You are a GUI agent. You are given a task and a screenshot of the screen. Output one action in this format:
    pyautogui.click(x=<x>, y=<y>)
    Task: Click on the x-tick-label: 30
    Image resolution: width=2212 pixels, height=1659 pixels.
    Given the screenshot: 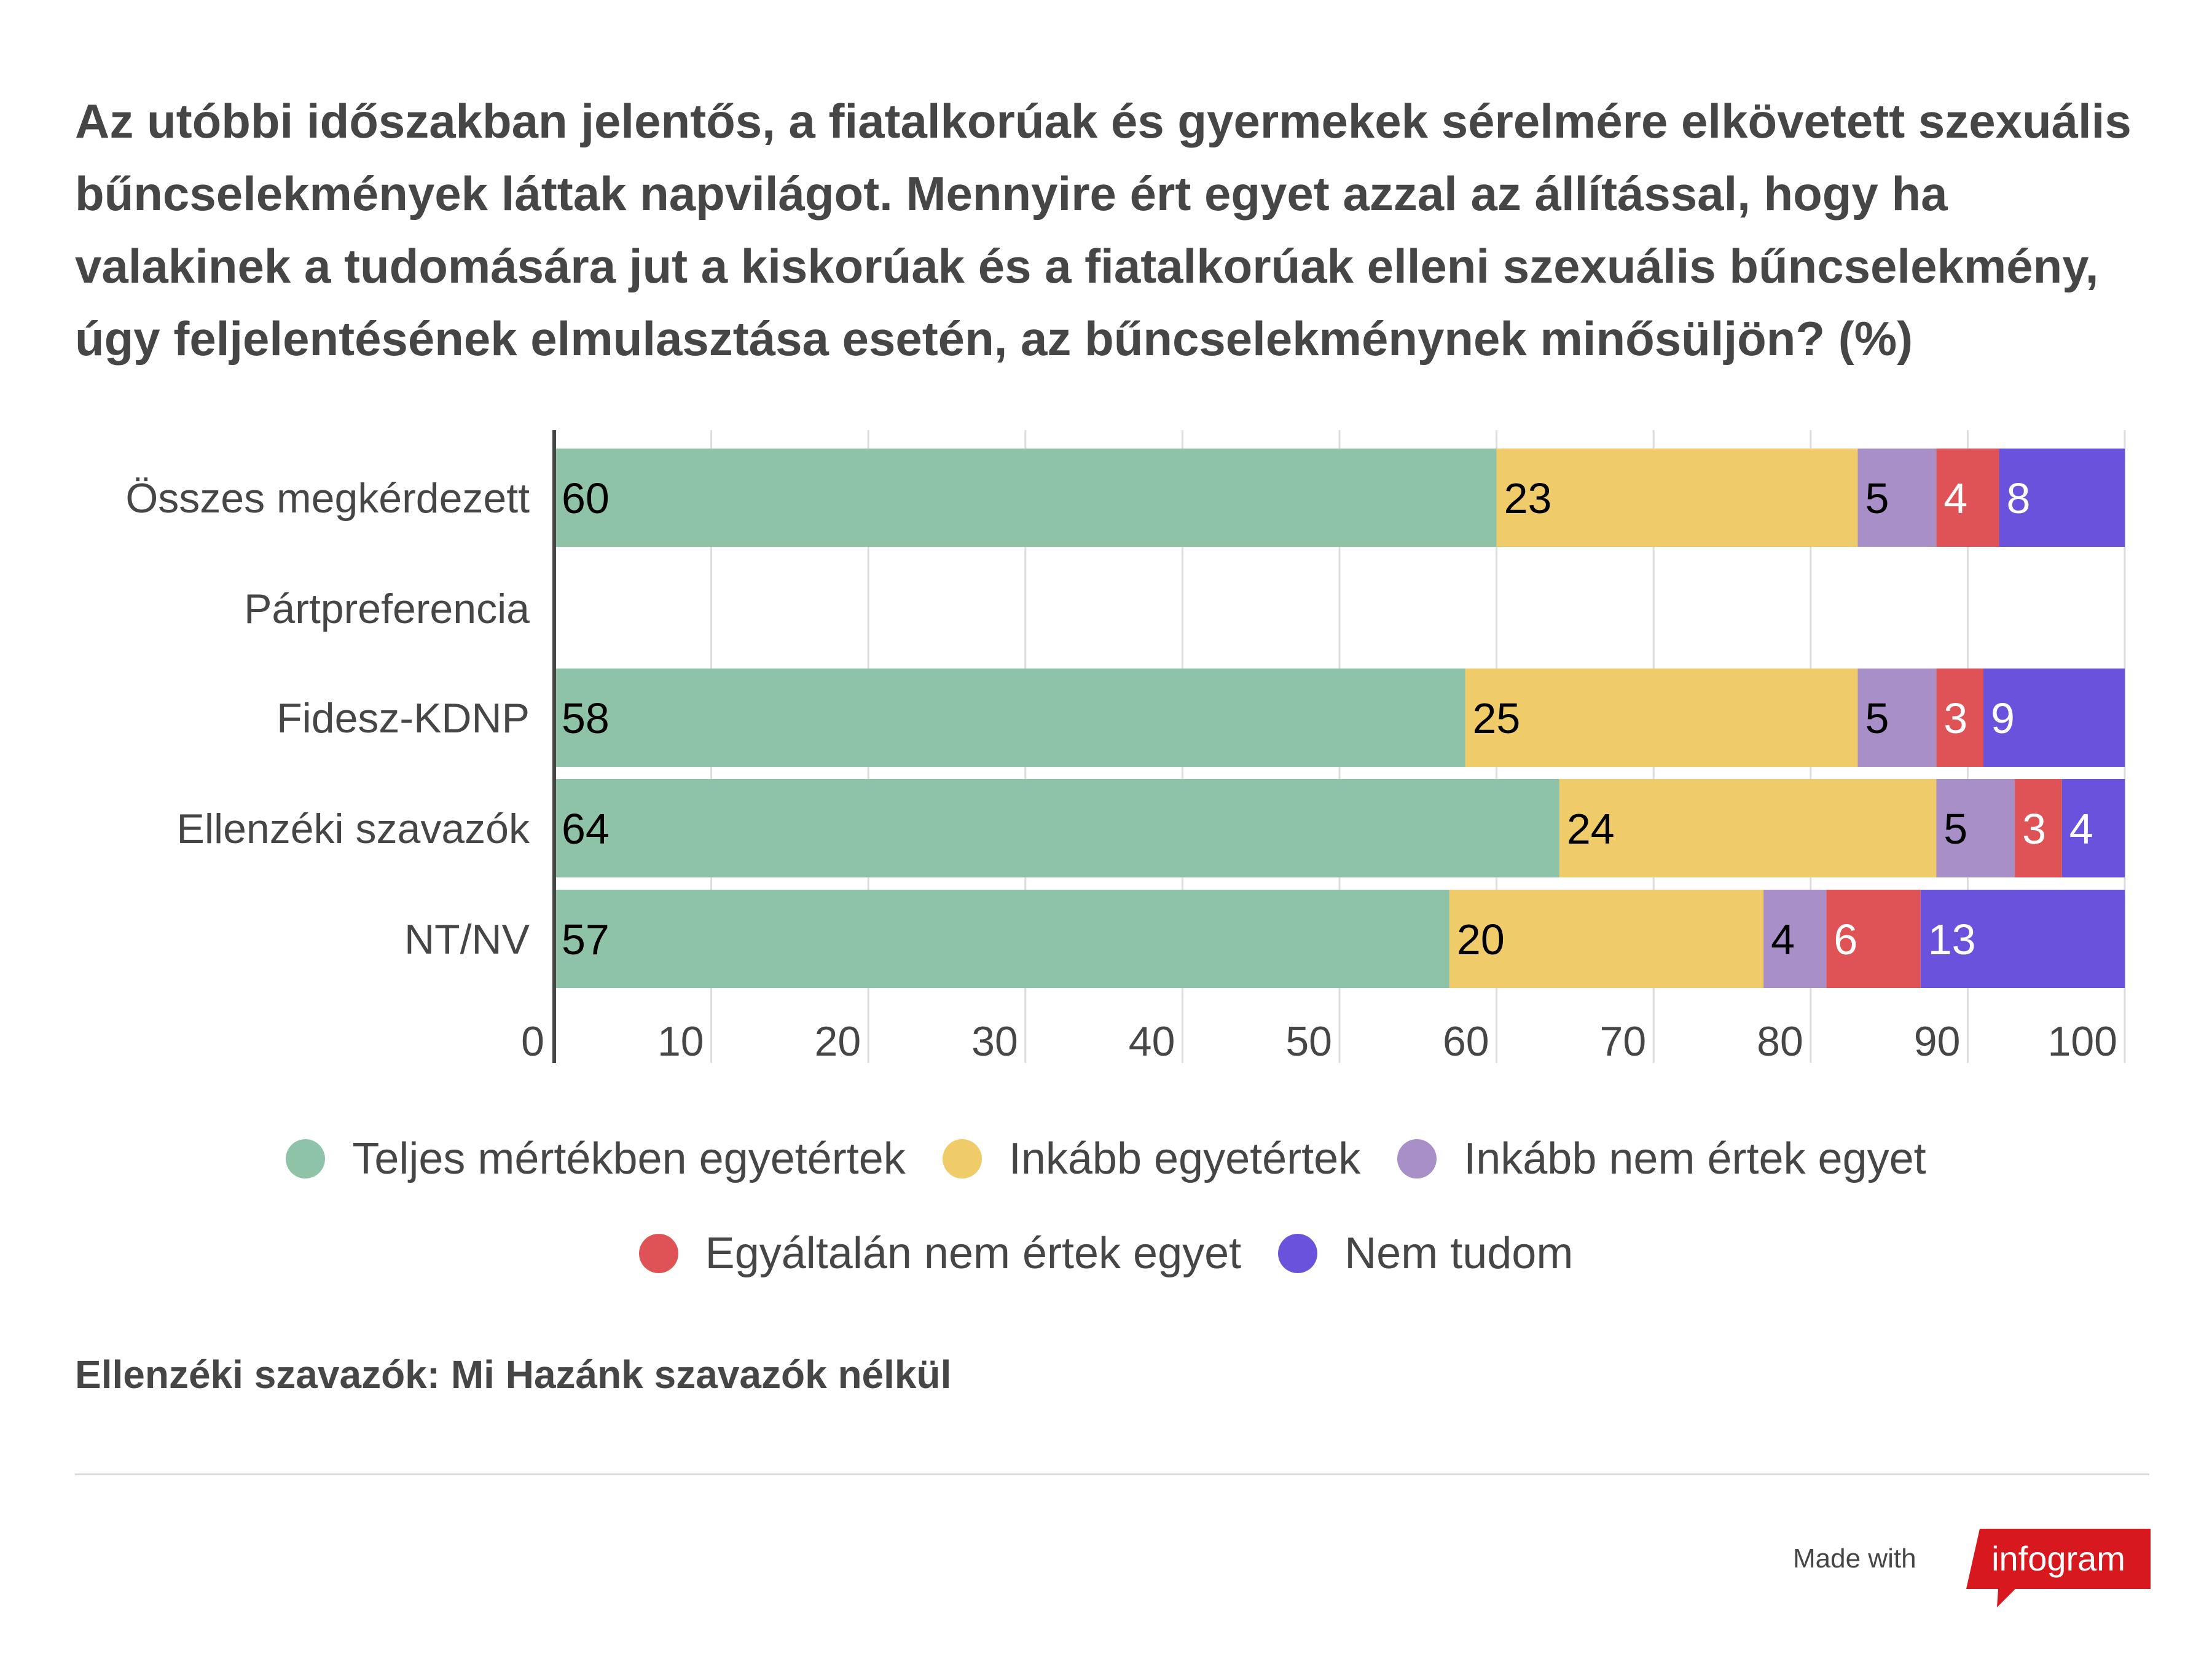 What is the action you would take?
    pyautogui.click(x=994, y=1041)
    